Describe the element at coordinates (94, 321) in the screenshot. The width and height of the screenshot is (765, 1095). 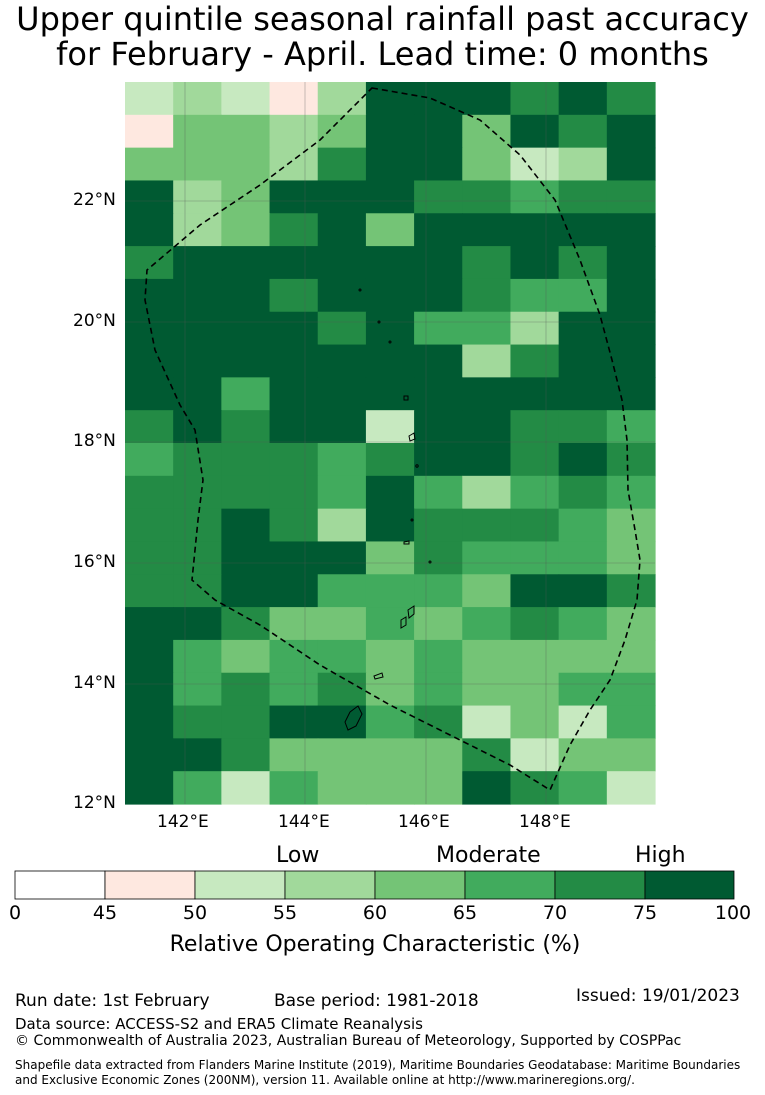
I see `lat-label-20n: 20°N` at that location.